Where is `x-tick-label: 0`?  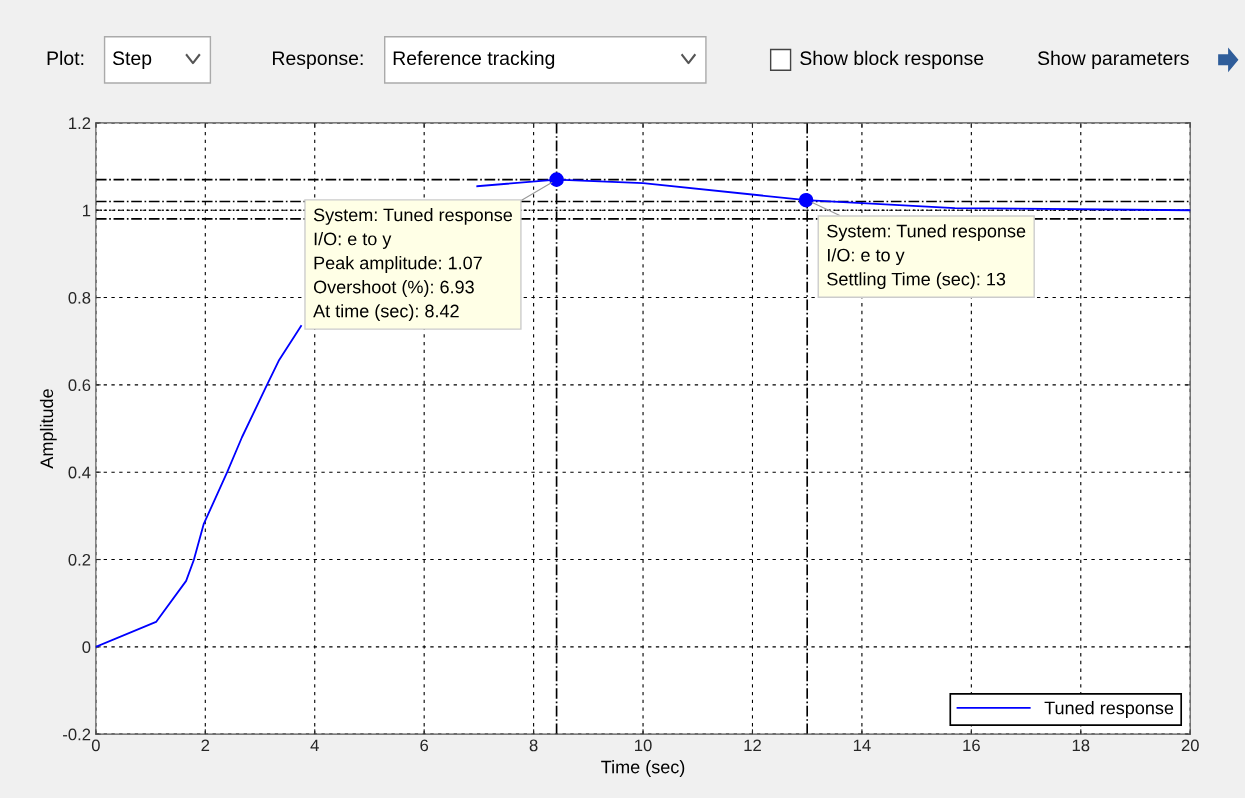 x-tick-label: 0 is located at coordinates (95, 745).